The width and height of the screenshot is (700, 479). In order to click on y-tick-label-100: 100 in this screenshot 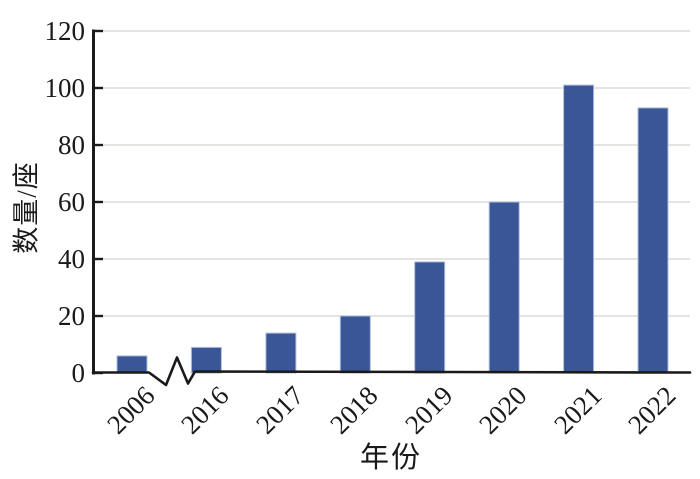, I will do `click(65, 88)`.